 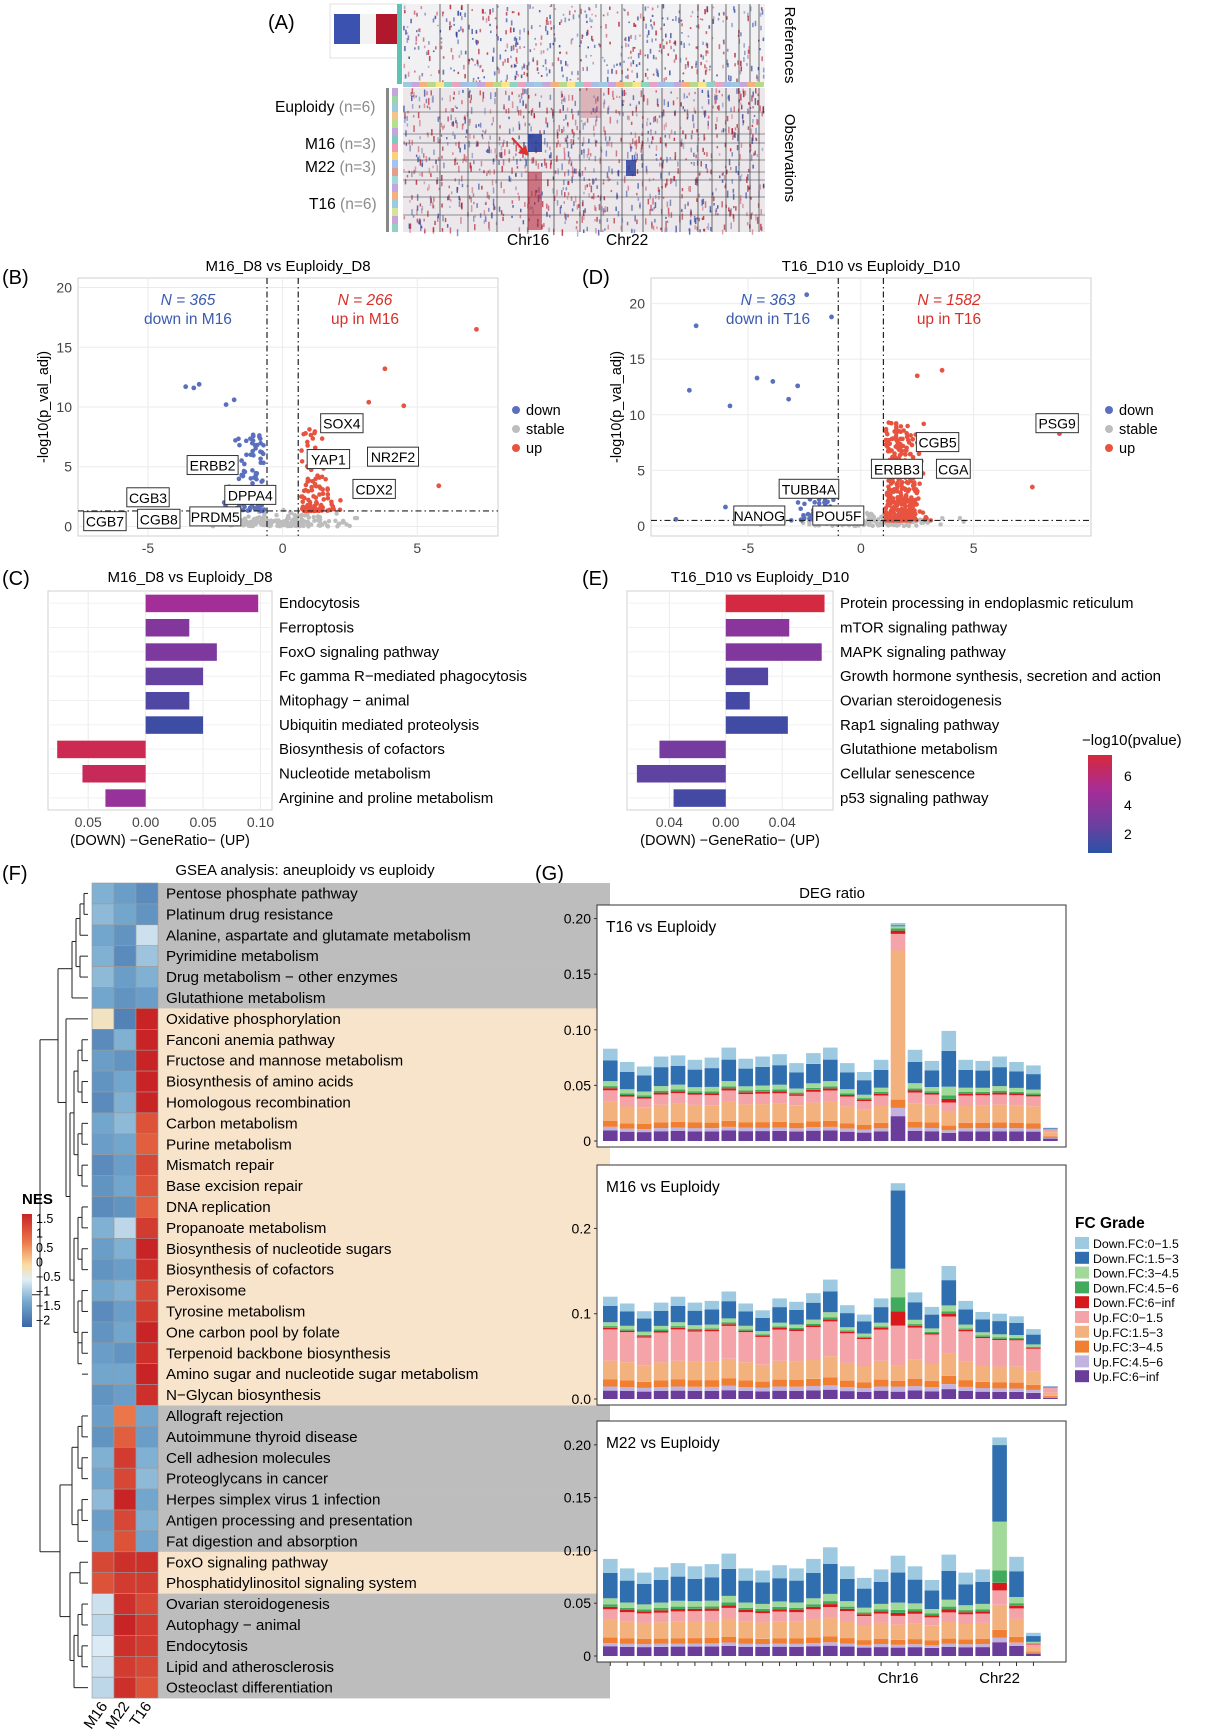 I want to click on colorbar-tick: 4, so click(x=1128, y=805).